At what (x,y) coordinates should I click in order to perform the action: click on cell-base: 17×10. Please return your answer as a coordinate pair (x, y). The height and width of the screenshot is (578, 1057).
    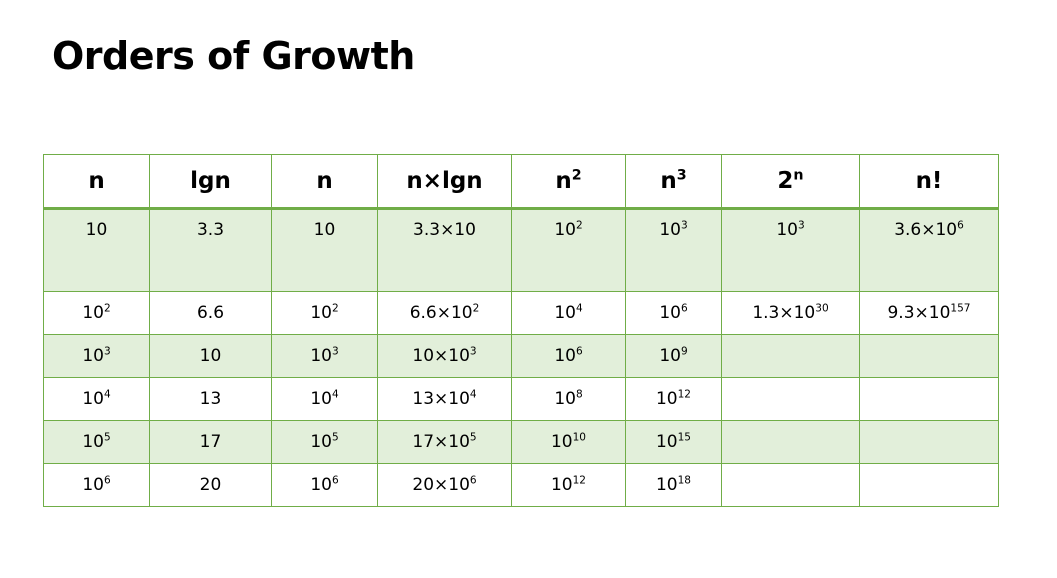
    Looking at the image, I should click on (441, 442).